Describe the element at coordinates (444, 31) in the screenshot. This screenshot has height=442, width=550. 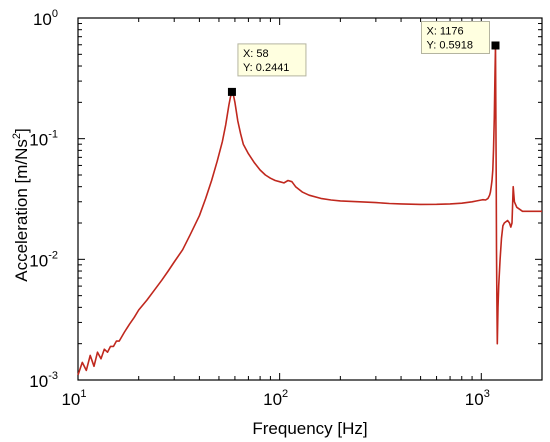
I see `datatip-x-label: X: 1176` at that location.